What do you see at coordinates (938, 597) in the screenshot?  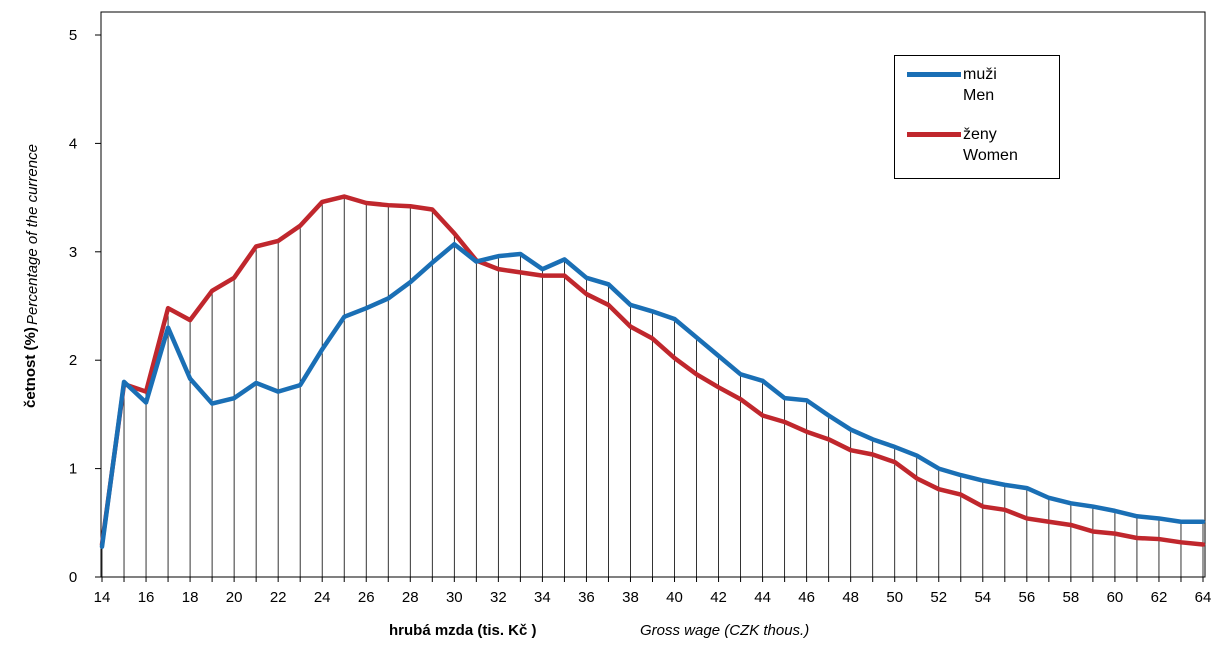 I see `x-tick-label: 52` at bounding box center [938, 597].